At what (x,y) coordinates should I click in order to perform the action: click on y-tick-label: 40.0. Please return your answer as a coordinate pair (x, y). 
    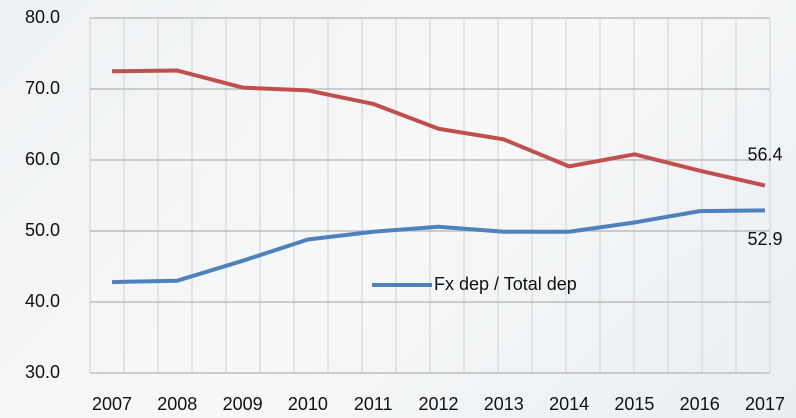
    Looking at the image, I should click on (42, 301).